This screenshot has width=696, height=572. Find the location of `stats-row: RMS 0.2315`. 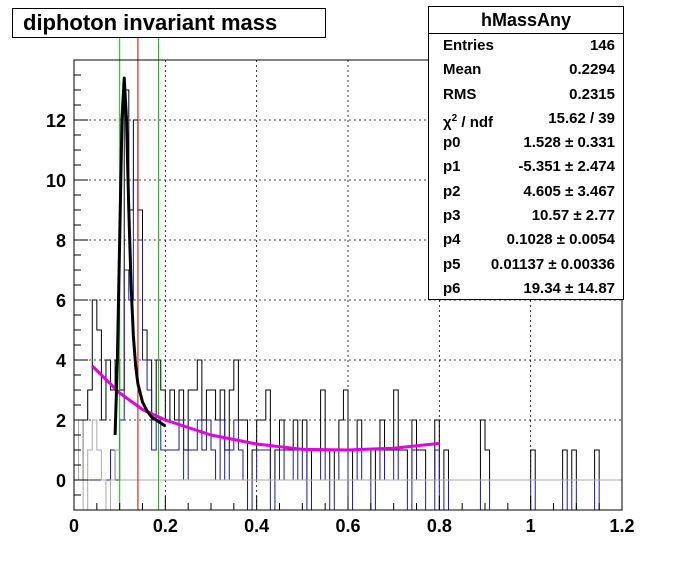

stats-row: RMS 0.2315 is located at coordinates (526, 95).